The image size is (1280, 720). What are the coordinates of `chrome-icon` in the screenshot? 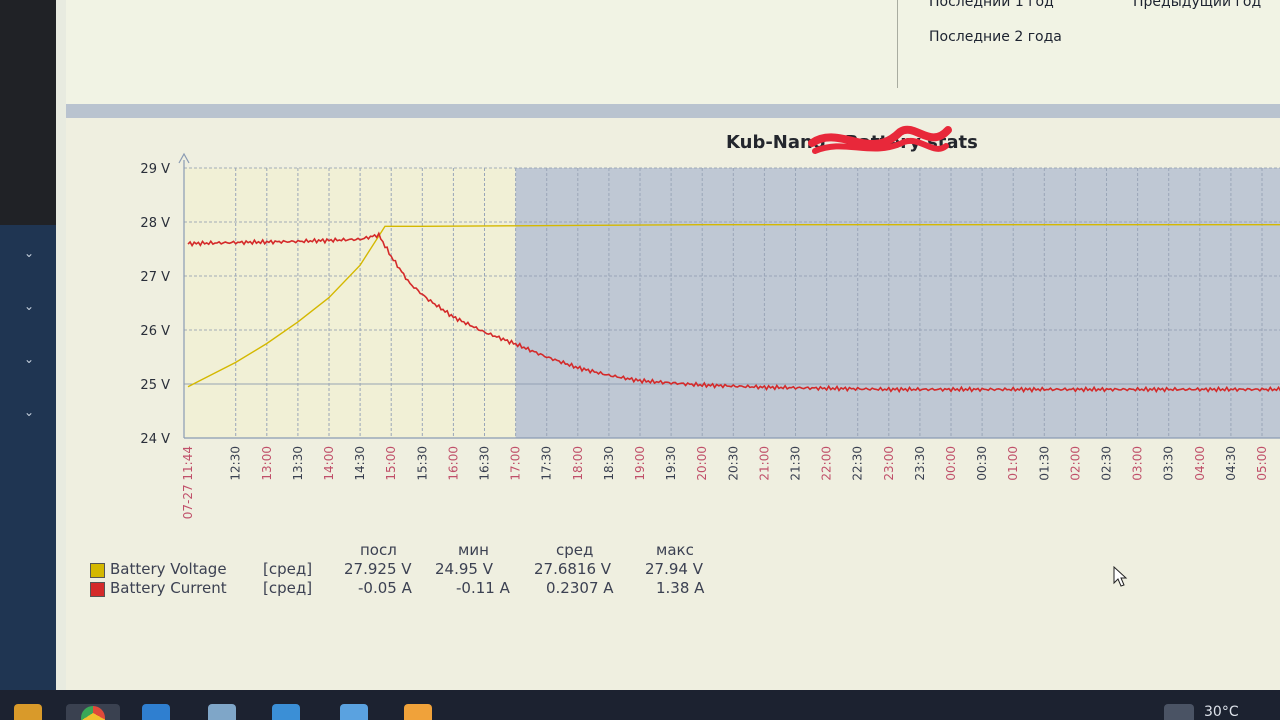 It's located at (93, 712).